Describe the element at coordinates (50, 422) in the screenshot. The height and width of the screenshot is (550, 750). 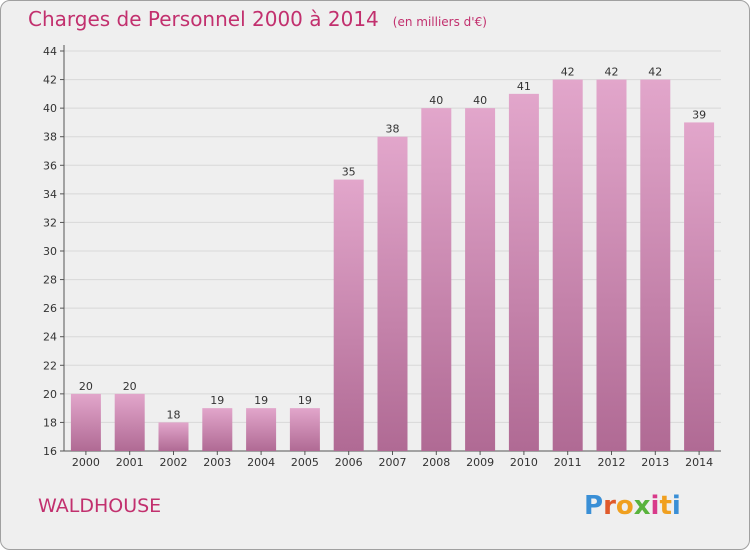
I see `y-tick-label: 18` at that location.